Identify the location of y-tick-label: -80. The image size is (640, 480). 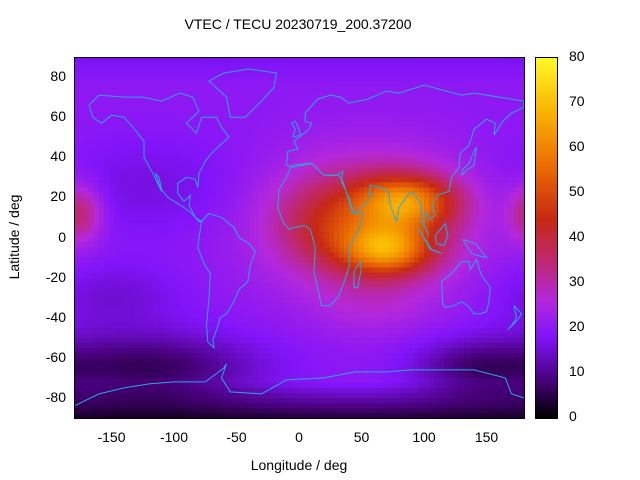
(55, 396).